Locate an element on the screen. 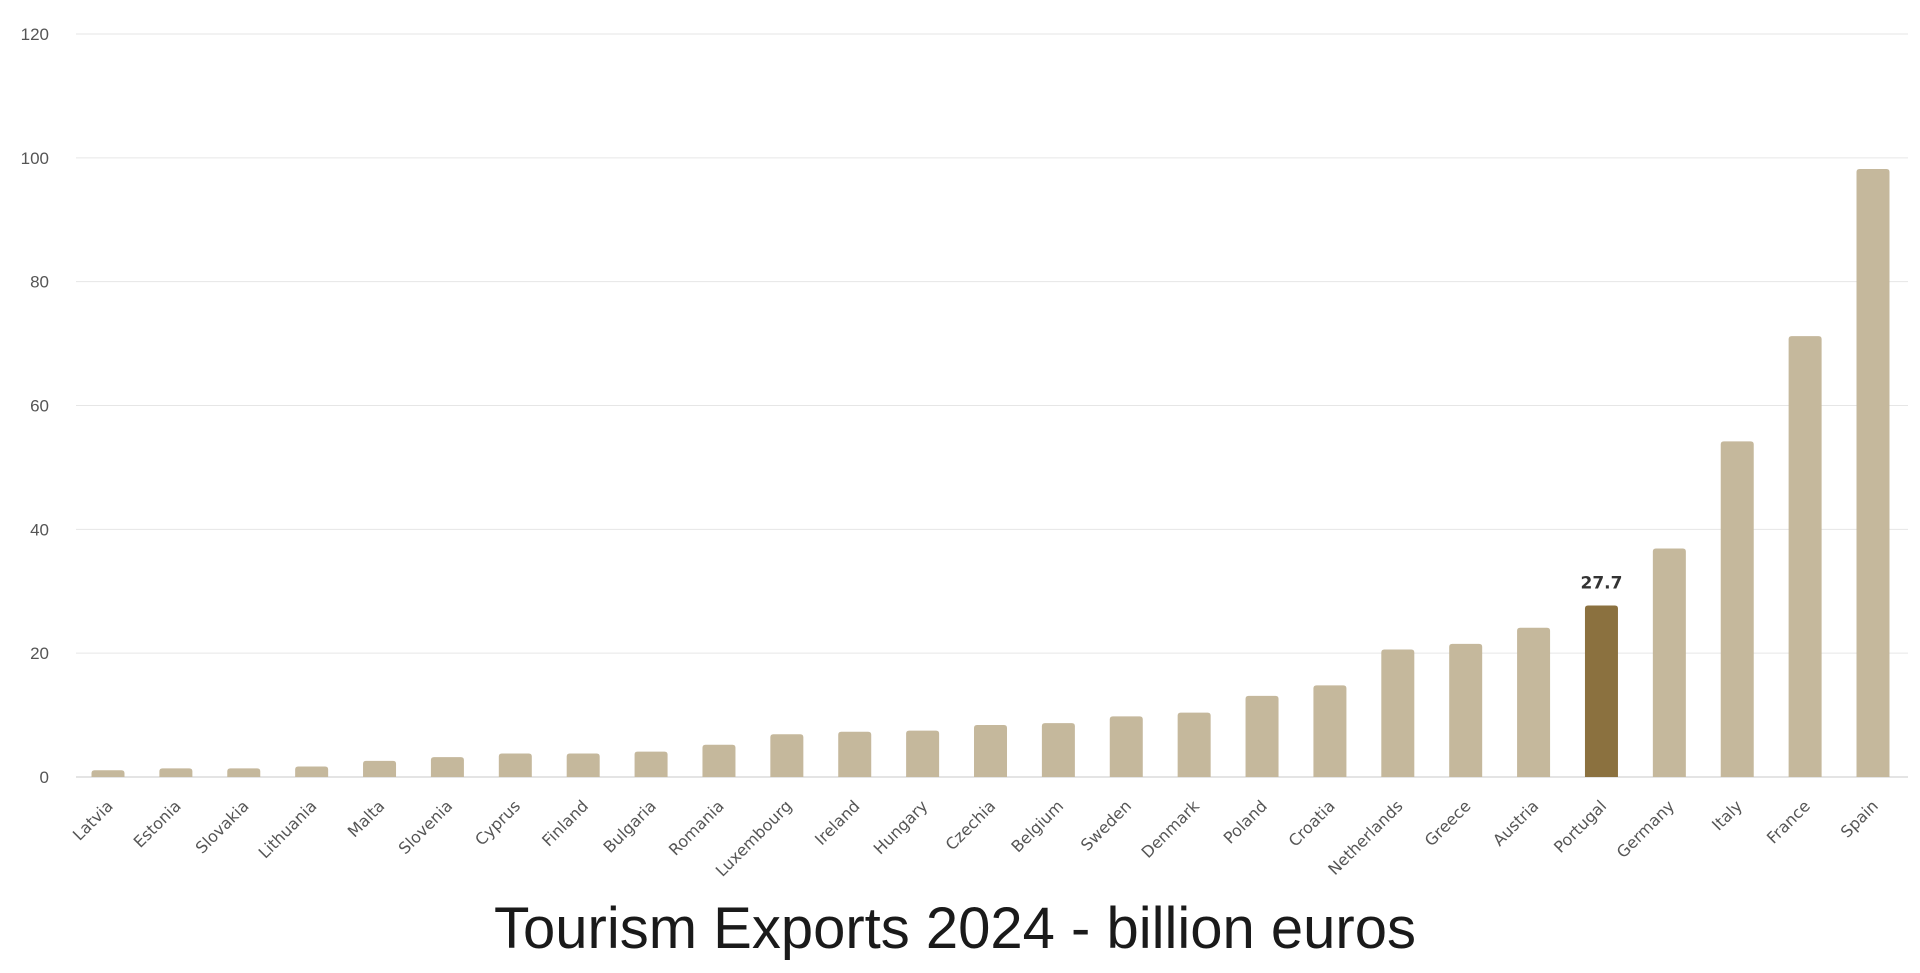  bar-latvia is located at coordinates (108, 773).